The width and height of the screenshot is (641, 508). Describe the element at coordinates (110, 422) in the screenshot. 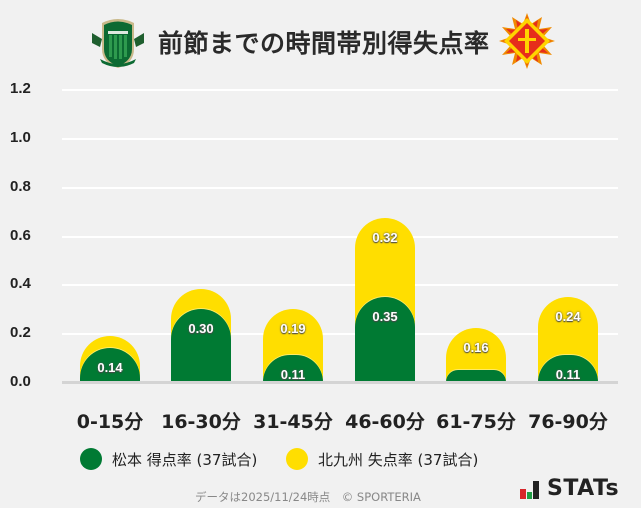

I see `x-tick-label: 0-15分` at that location.